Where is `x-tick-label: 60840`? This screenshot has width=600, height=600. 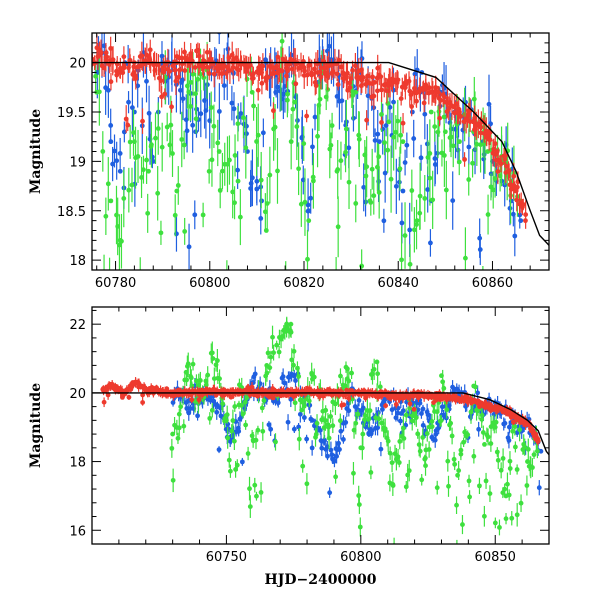 x-tick-label: 60840 is located at coordinates (398, 283).